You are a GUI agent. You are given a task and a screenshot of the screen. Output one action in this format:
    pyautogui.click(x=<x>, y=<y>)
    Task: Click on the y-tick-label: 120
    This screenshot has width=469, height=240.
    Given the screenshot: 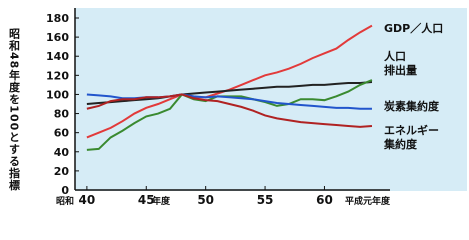 What is the action you would take?
    pyautogui.click(x=57, y=75)
    